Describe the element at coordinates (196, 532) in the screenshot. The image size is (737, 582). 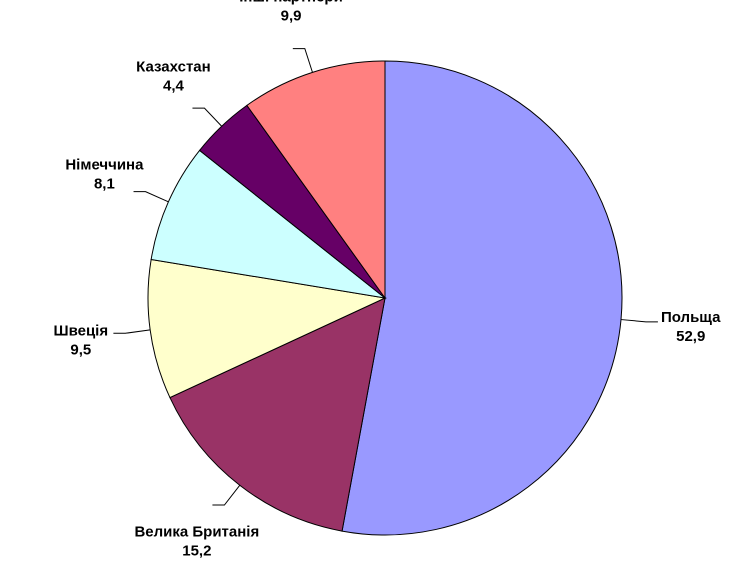
I see `slice-label: Велика Британія` at that location.